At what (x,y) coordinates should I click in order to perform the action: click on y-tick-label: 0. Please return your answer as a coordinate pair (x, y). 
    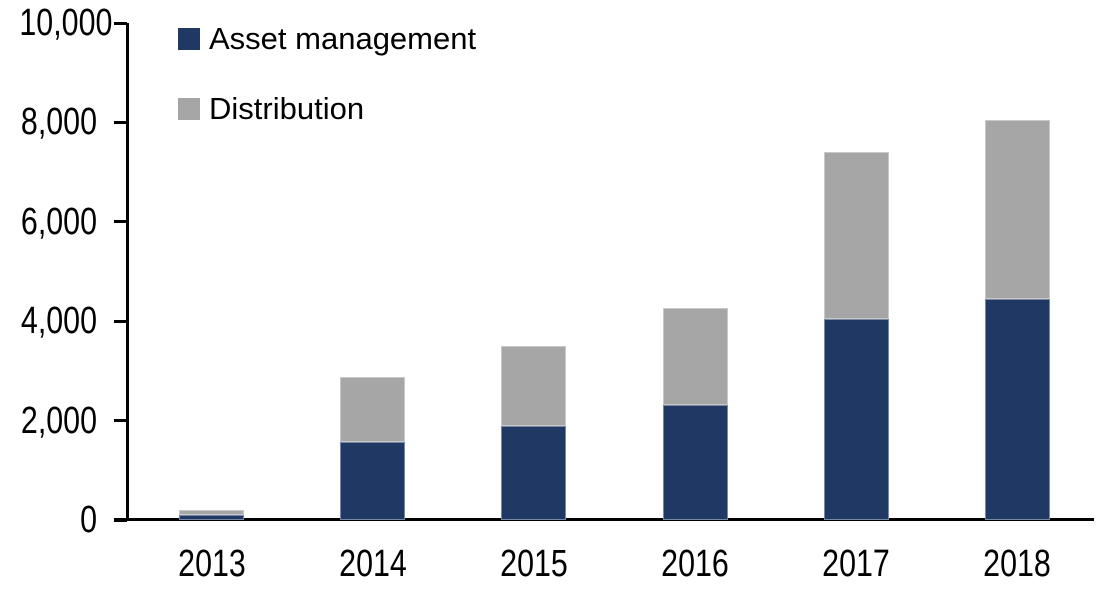
    Looking at the image, I should click on (88, 520).